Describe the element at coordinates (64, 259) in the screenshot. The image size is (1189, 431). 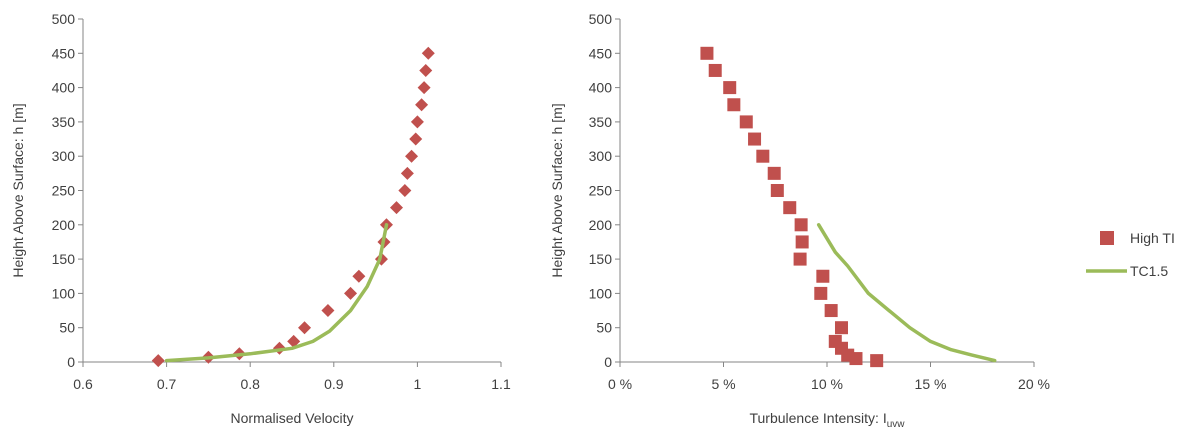
I see `velocity-y-tick-label: 150` at that location.